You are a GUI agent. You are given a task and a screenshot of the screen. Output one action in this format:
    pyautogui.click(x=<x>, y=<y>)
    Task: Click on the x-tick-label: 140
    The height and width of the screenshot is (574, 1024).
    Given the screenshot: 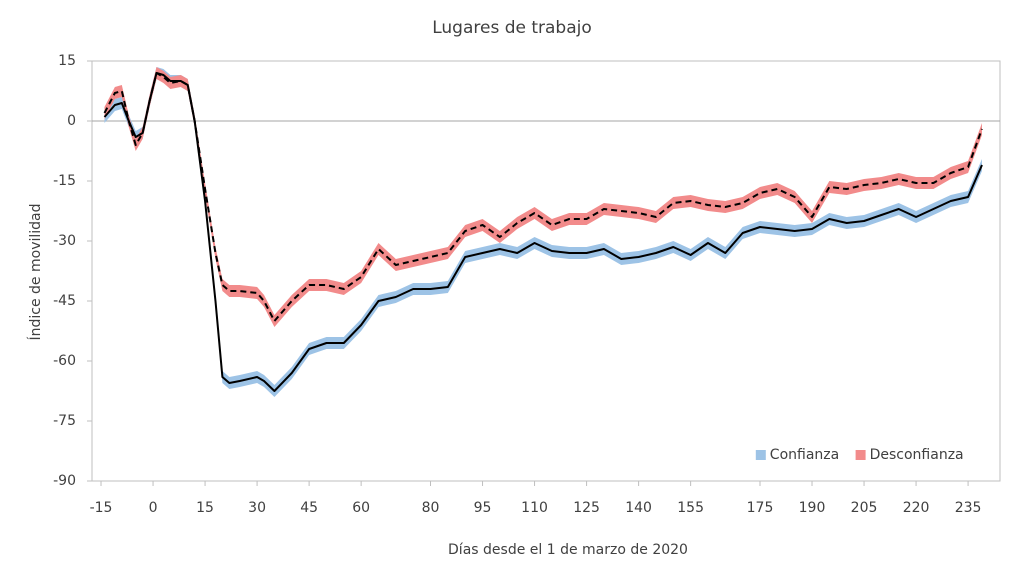 What is the action you would take?
    pyautogui.click(x=638, y=508)
    